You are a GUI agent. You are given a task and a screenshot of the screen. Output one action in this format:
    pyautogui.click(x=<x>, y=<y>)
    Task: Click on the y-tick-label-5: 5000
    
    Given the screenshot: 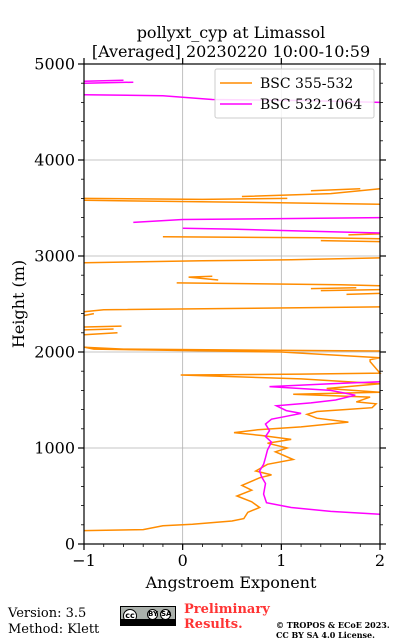 What is the action you would take?
    pyautogui.click(x=54, y=64)
    